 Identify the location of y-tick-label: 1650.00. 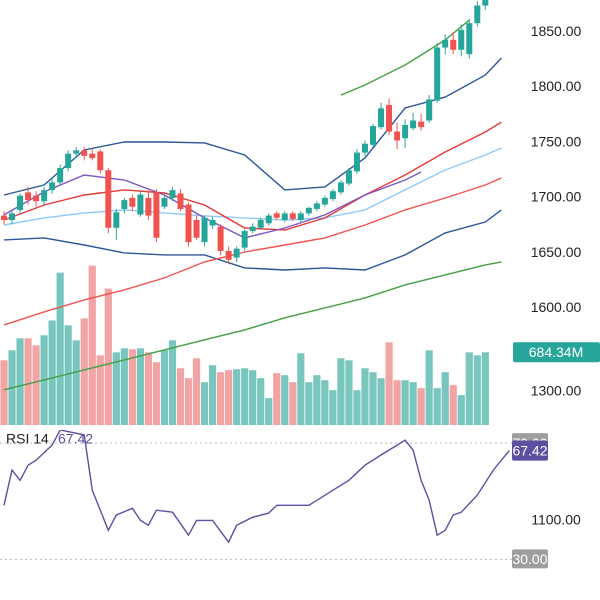
(556, 252).